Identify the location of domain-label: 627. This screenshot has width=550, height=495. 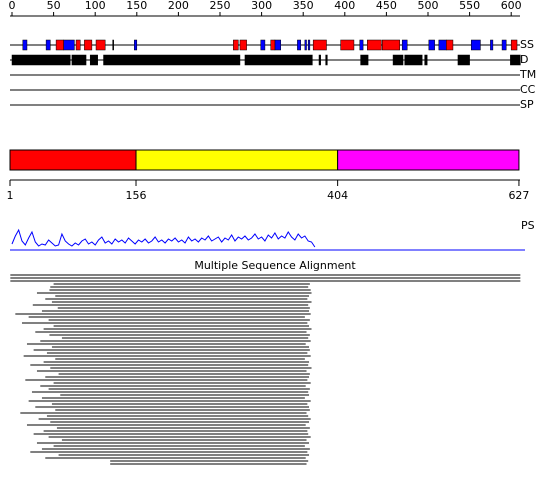
(518, 195).